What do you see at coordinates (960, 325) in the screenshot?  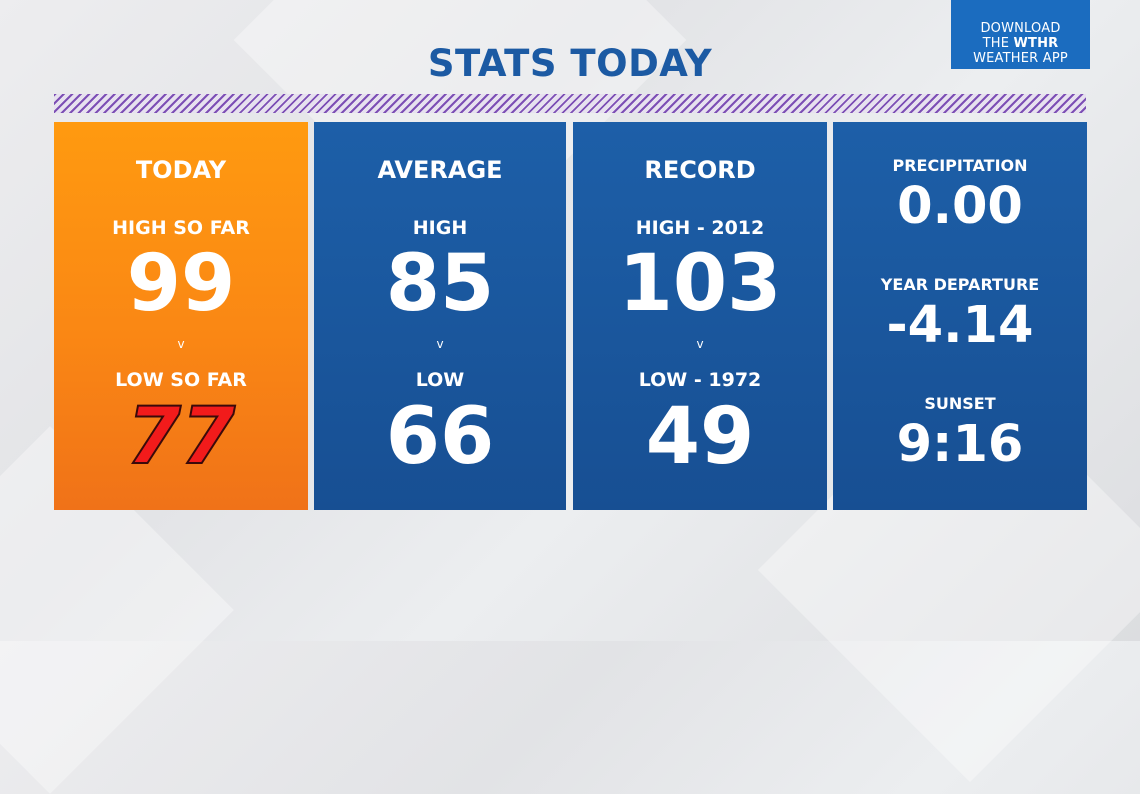 I see `year-departure-value: -4.14` at bounding box center [960, 325].